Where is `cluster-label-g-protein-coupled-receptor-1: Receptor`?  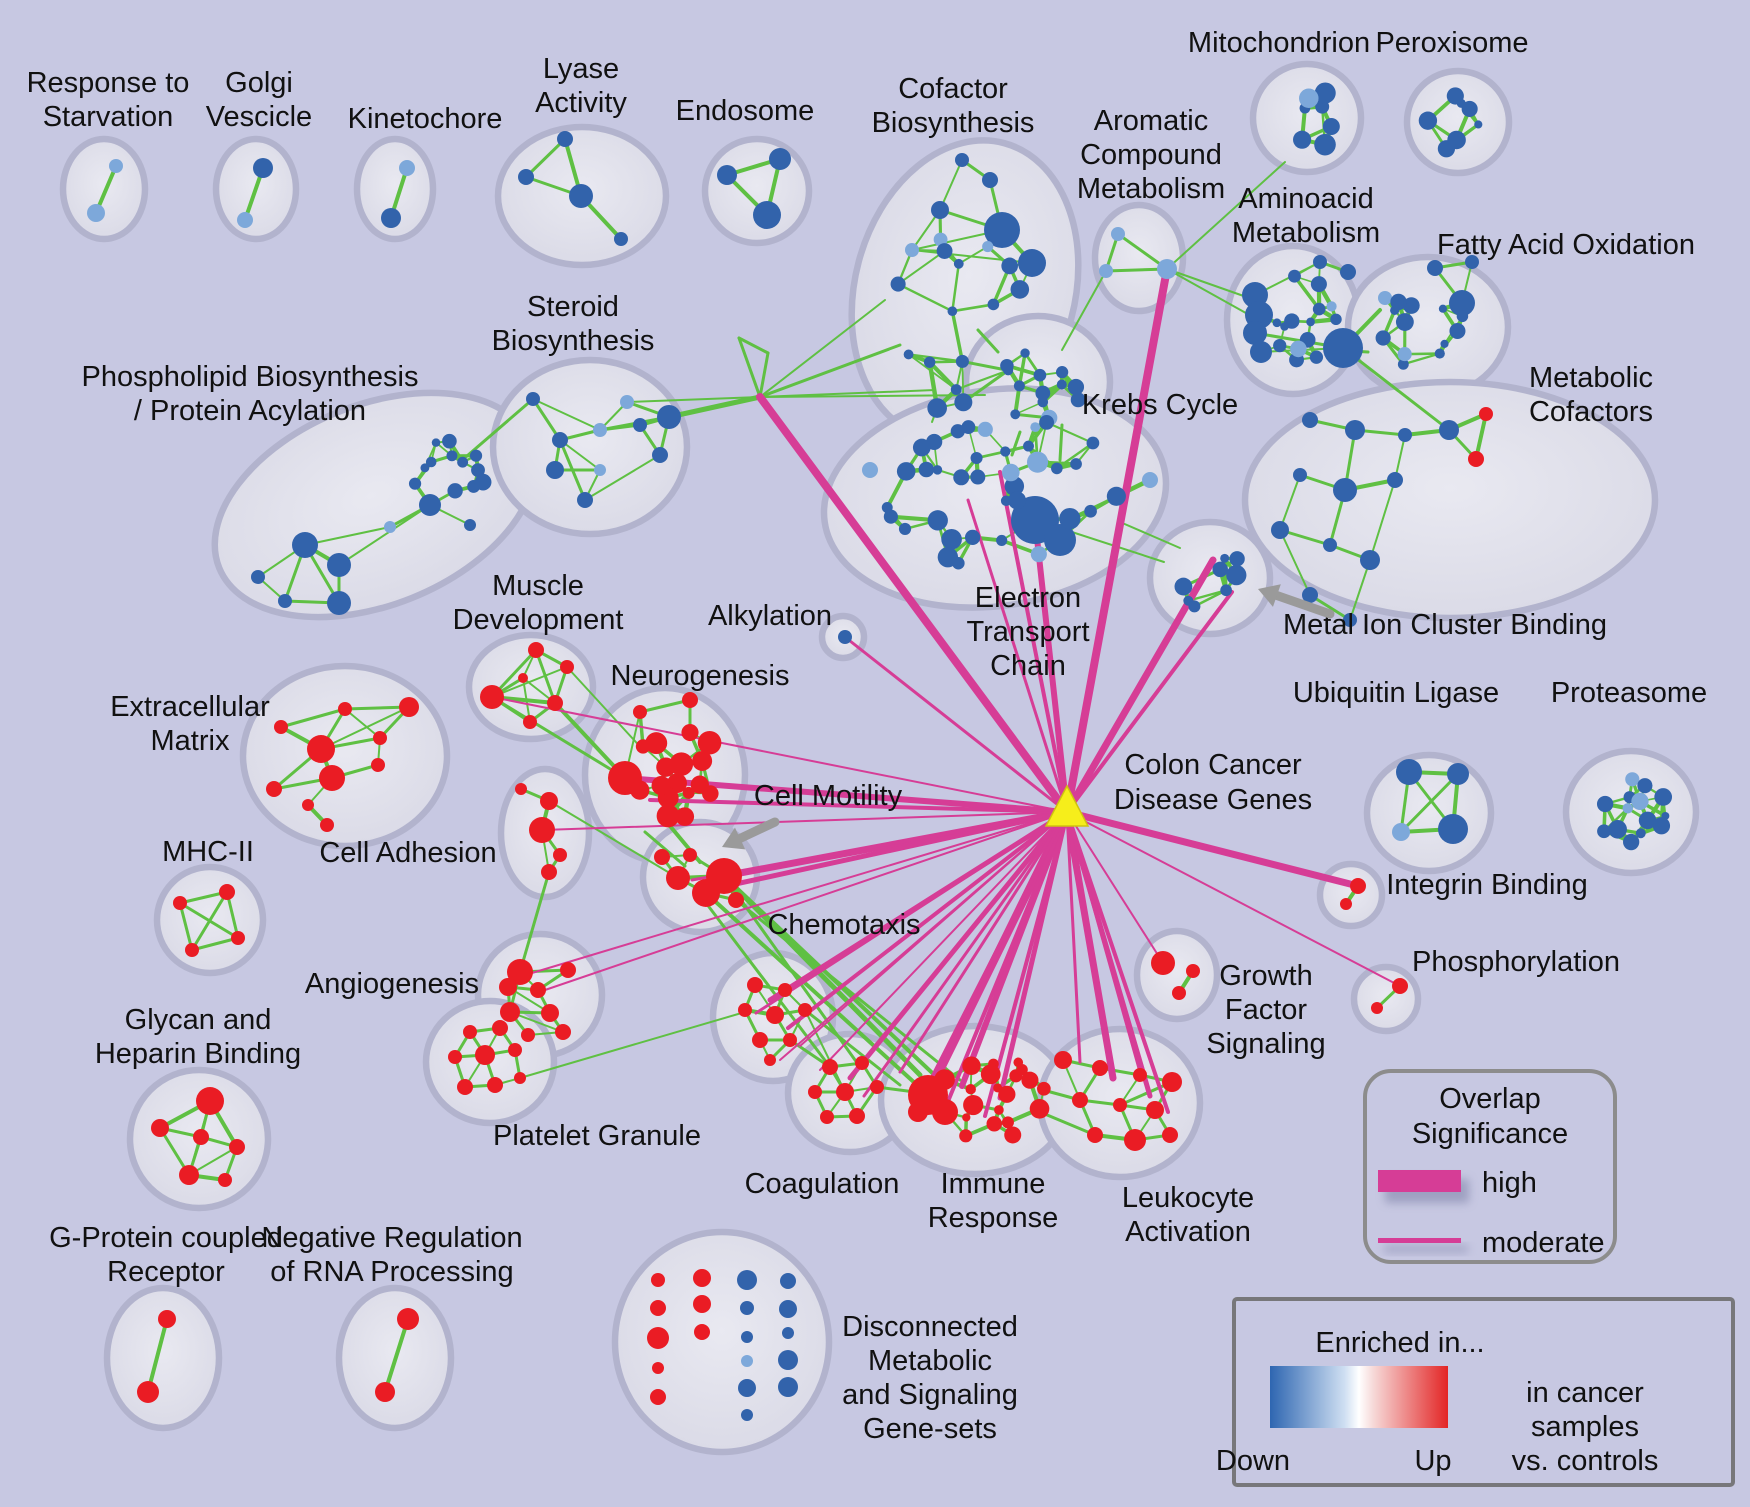
cluster-label-g-protein-coupled-receptor-1: Receptor is located at coordinates (166, 1272).